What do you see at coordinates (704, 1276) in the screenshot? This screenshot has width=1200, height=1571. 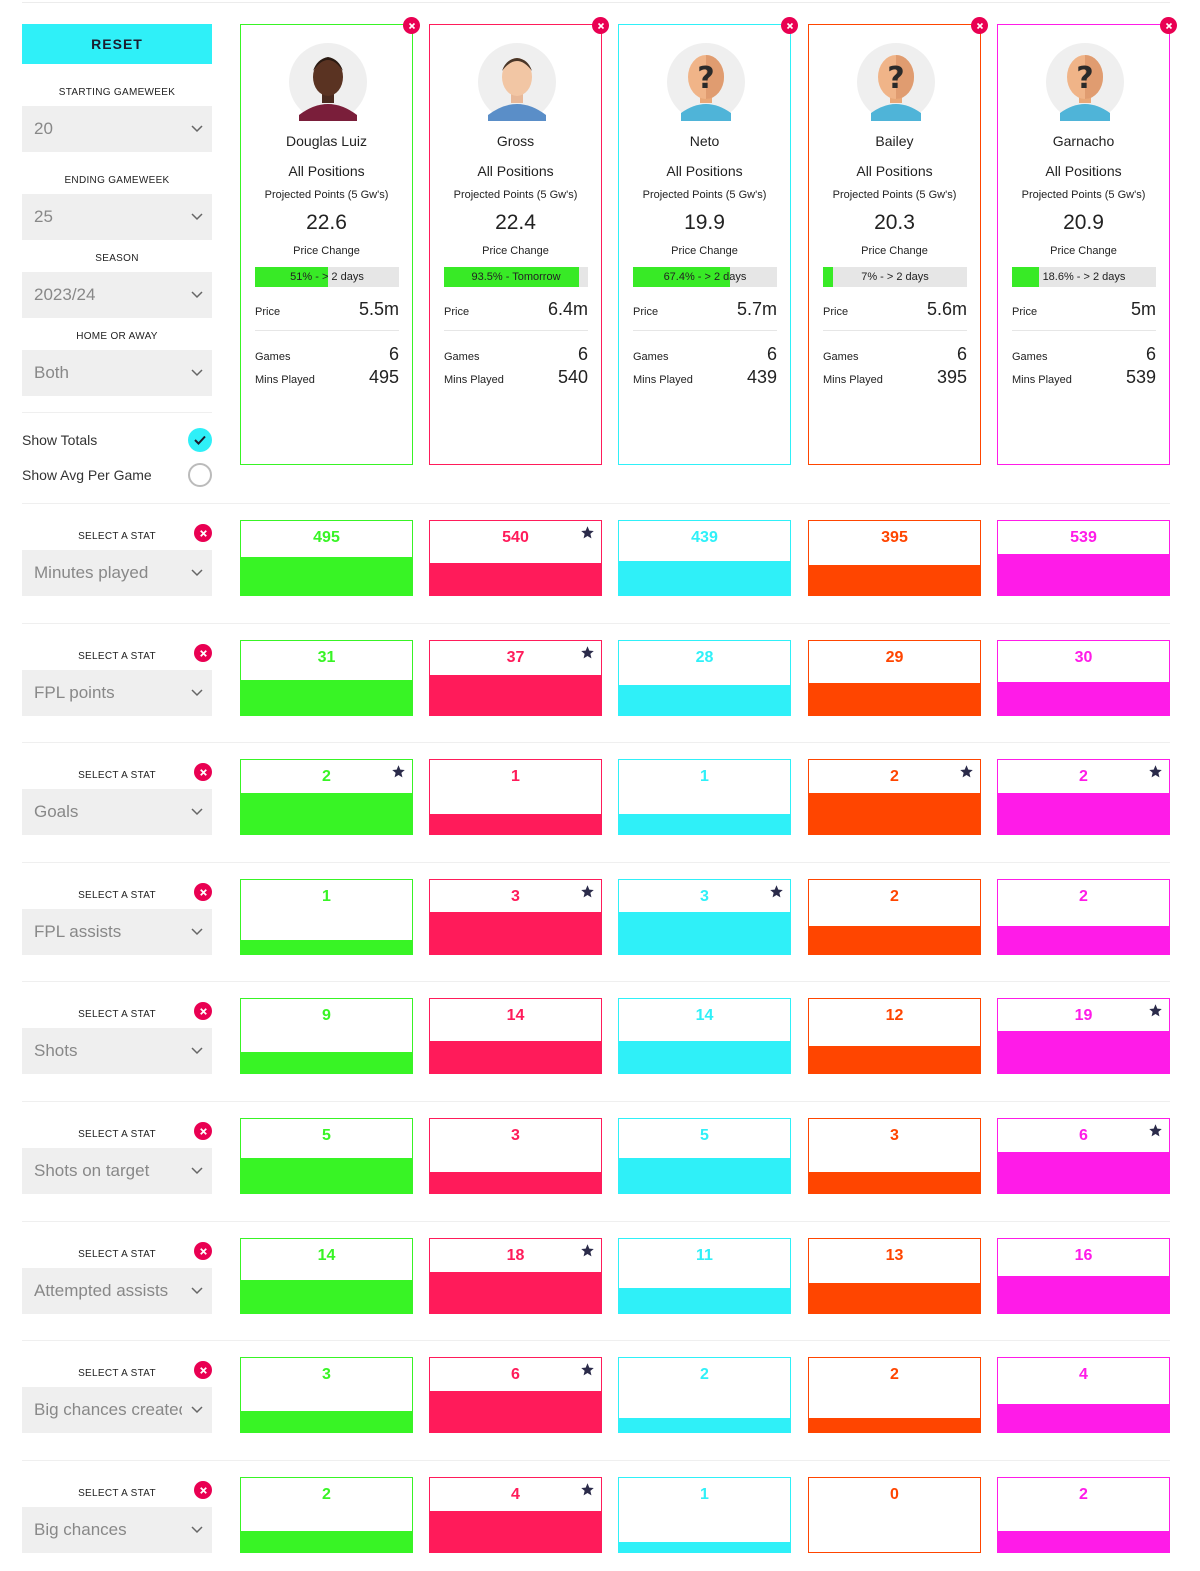 I see `stat-cell: 11` at bounding box center [704, 1276].